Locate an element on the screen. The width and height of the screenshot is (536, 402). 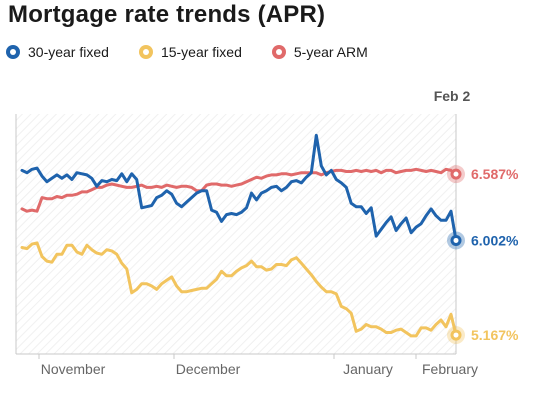
x-tick-label: February is located at coordinates (450, 369).